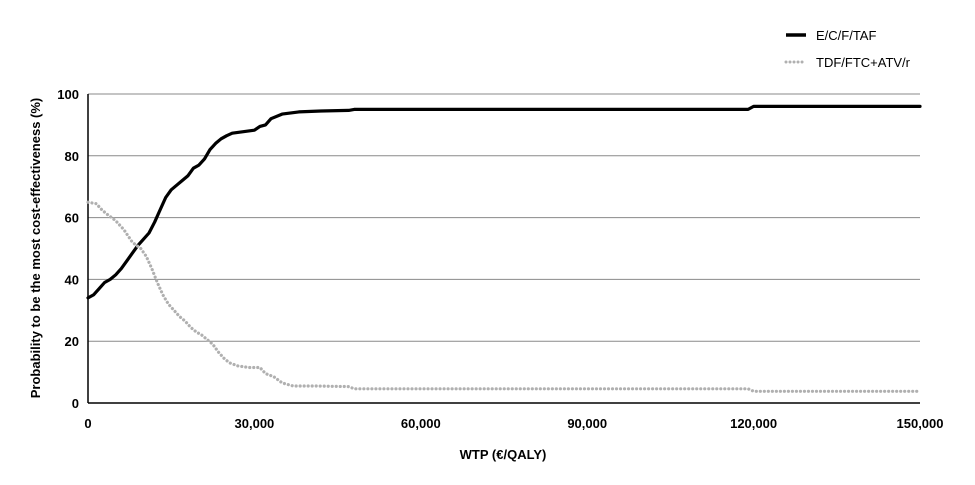 The height and width of the screenshot is (485, 975). Describe the element at coordinates (421, 423) in the screenshot. I see `x-tick-label: 60,000` at that location.